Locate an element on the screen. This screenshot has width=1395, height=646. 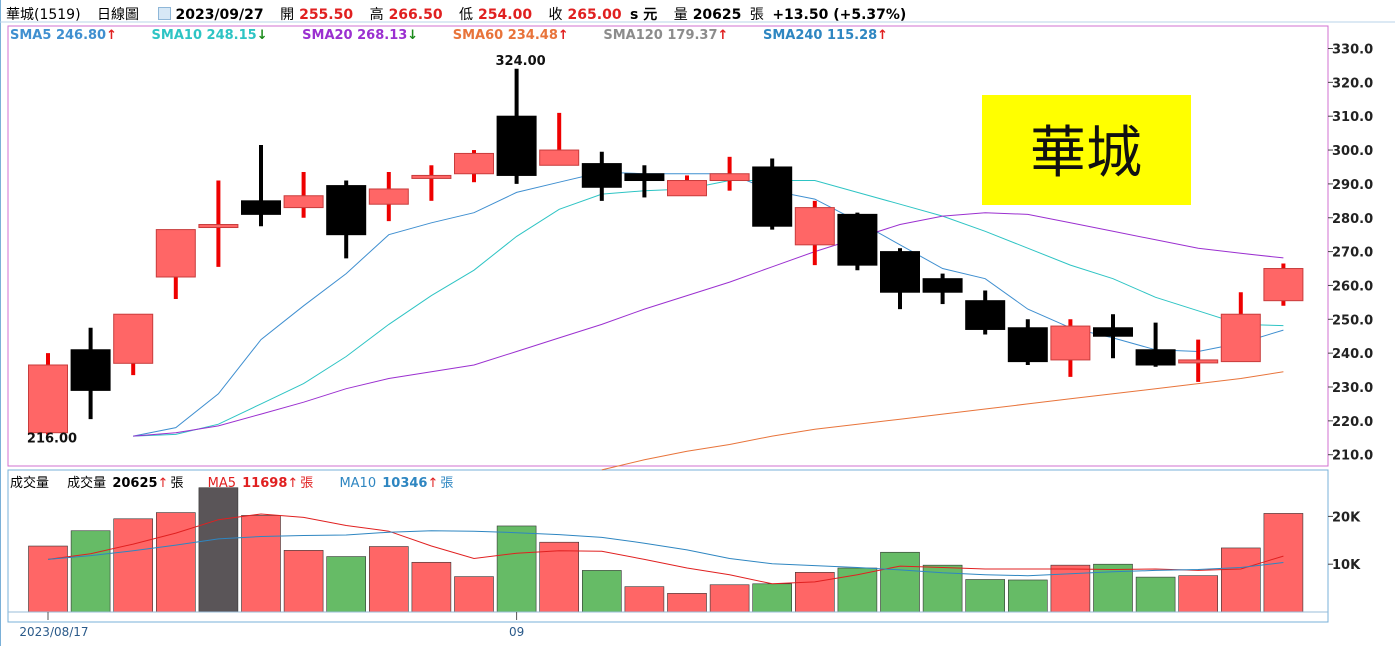
x-tick-label: 2023/08/17 is located at coordinates (53, 632).